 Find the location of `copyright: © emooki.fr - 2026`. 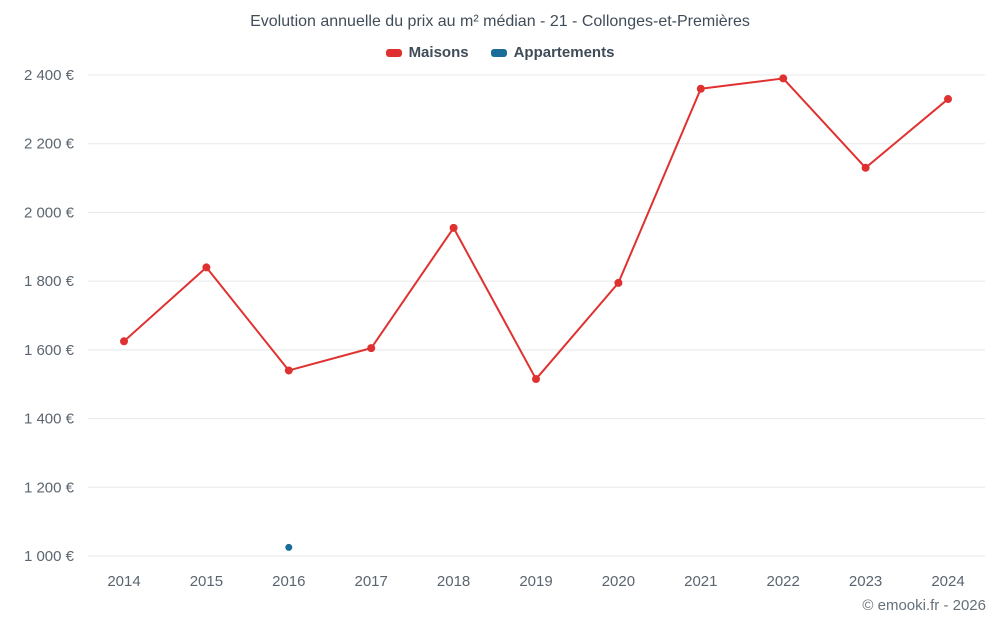

copyright: © emooki.fr - 2026 is located at coordinates (924, 605).